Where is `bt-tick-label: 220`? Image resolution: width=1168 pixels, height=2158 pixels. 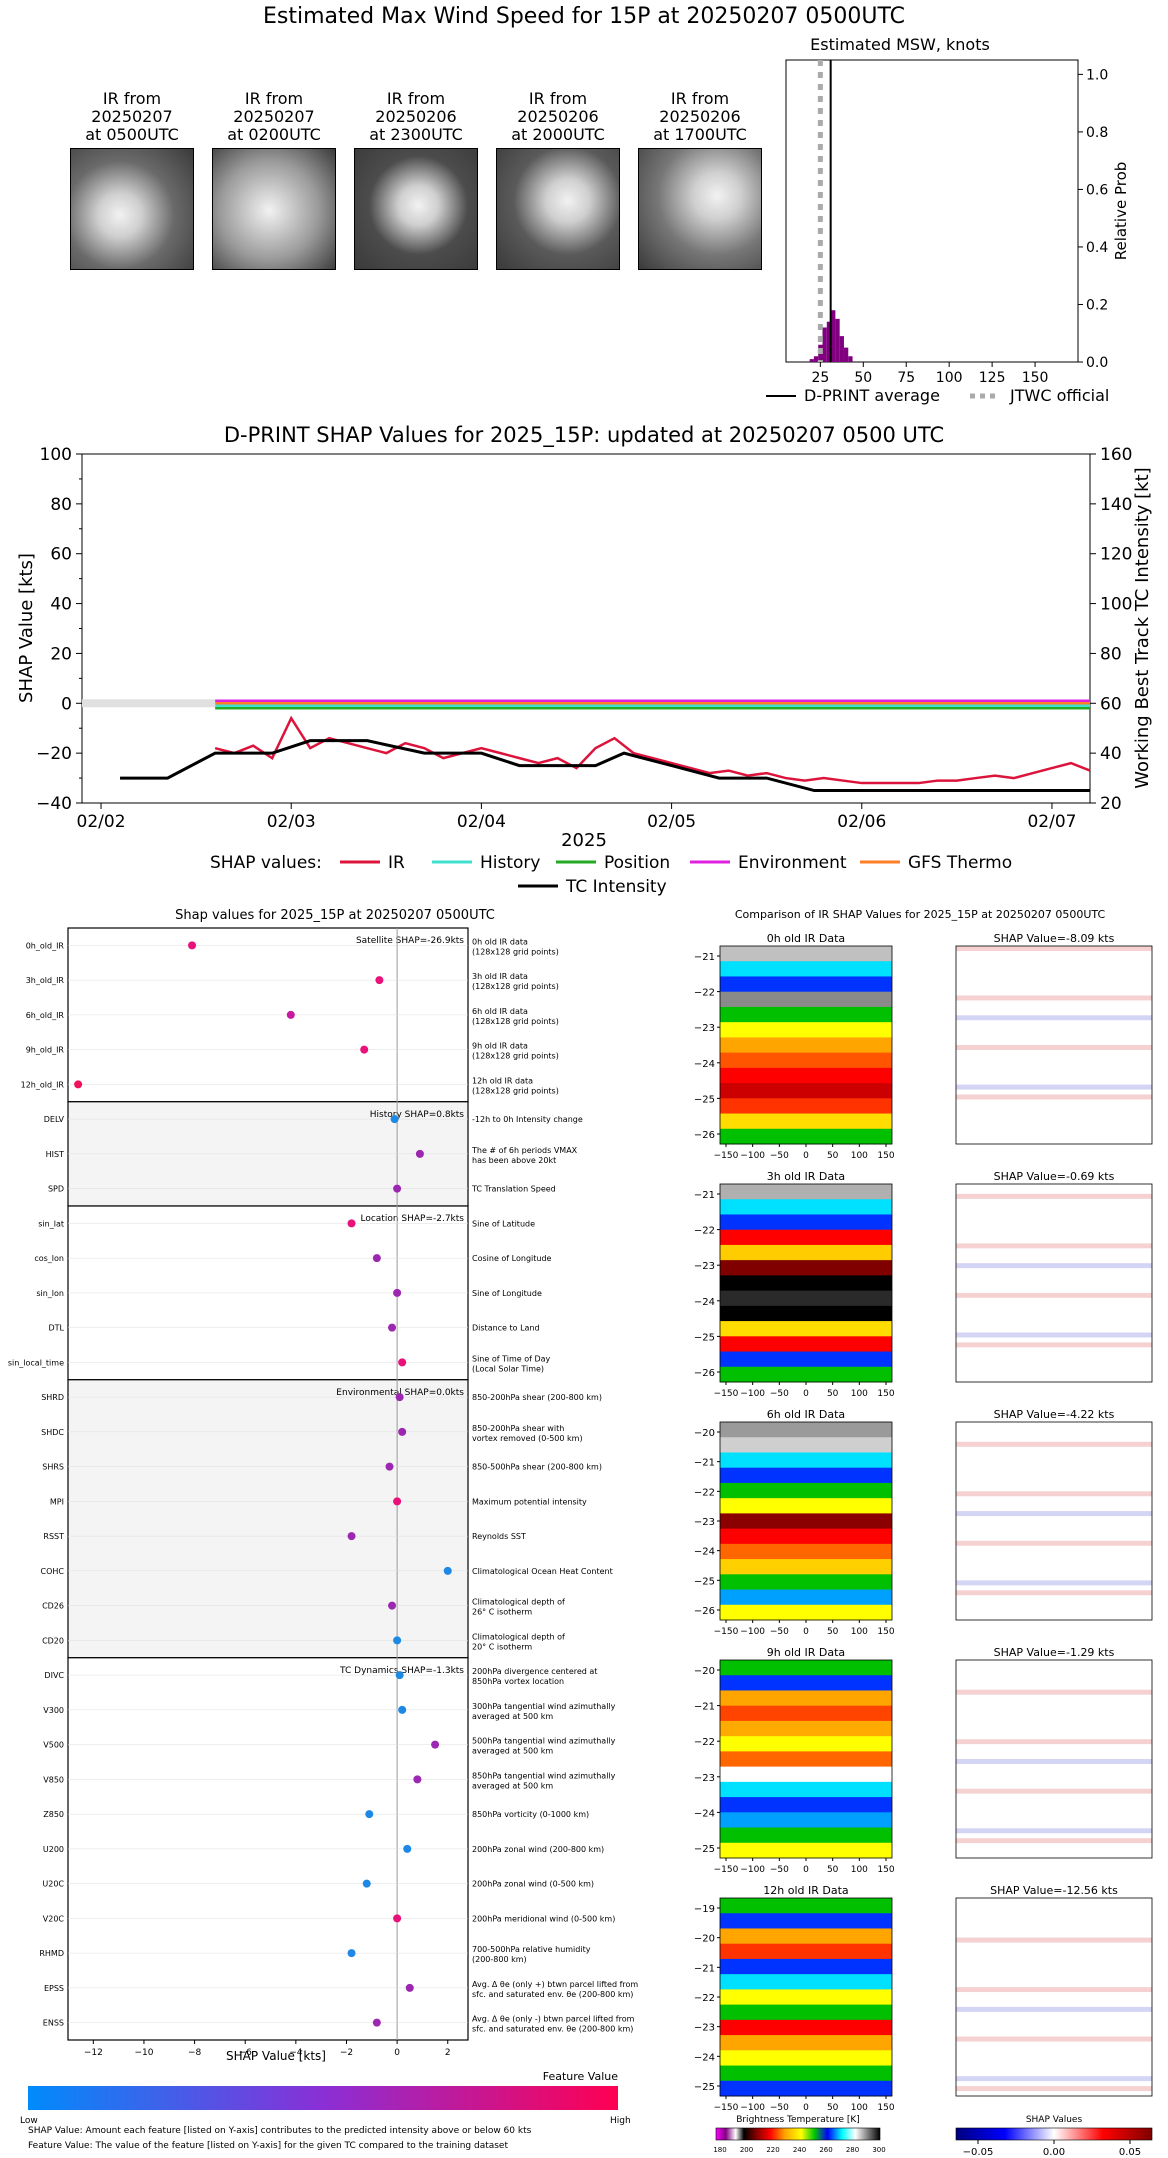
bt-tick-label: 220 is located at coordinates (772, 2150).